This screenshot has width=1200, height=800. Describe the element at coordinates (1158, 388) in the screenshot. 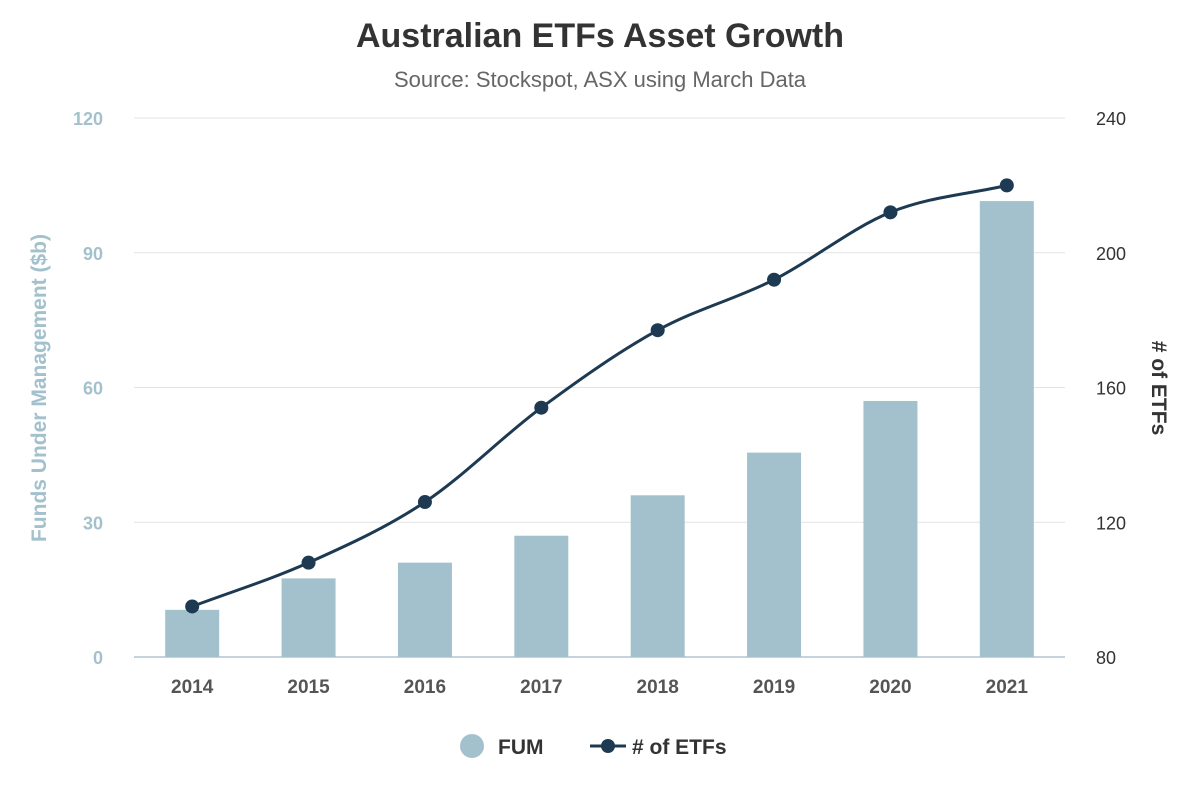

I see `y-axis-right-title: # of ETFs` at that location.